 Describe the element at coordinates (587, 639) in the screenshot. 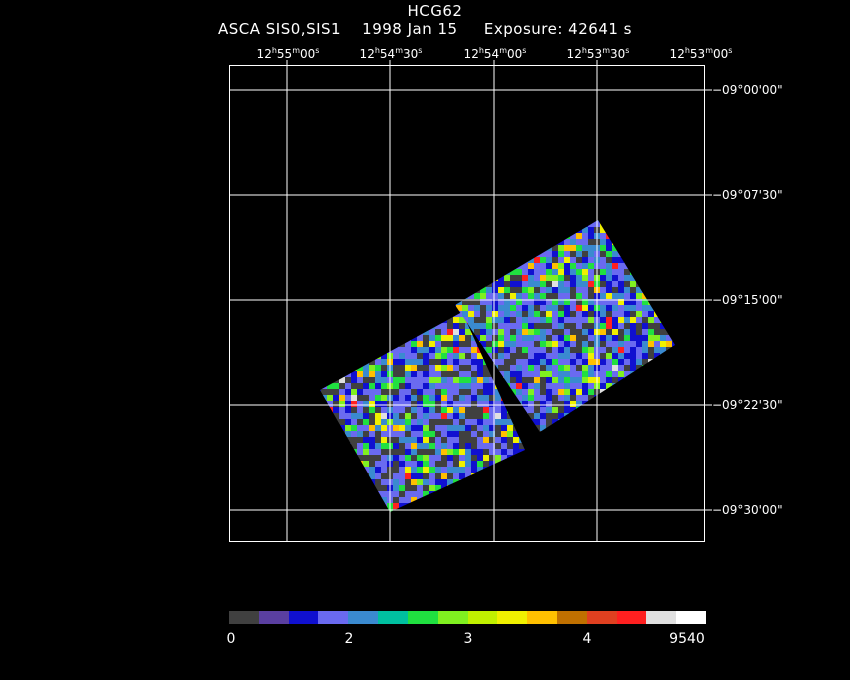

I see `colorbar-label: 4` at that location.